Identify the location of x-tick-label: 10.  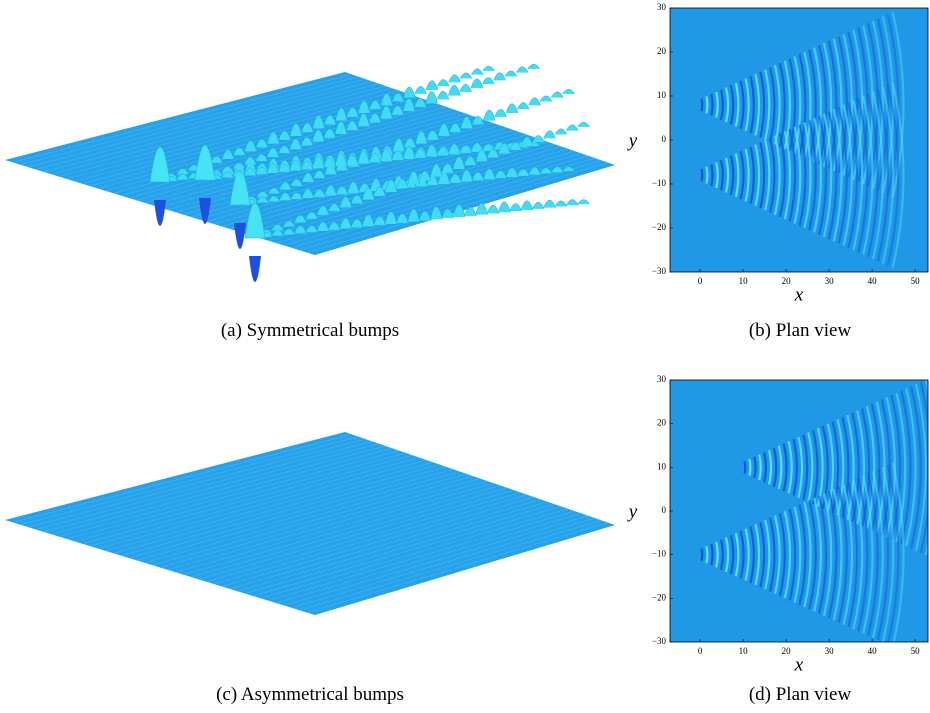
(744, 281).